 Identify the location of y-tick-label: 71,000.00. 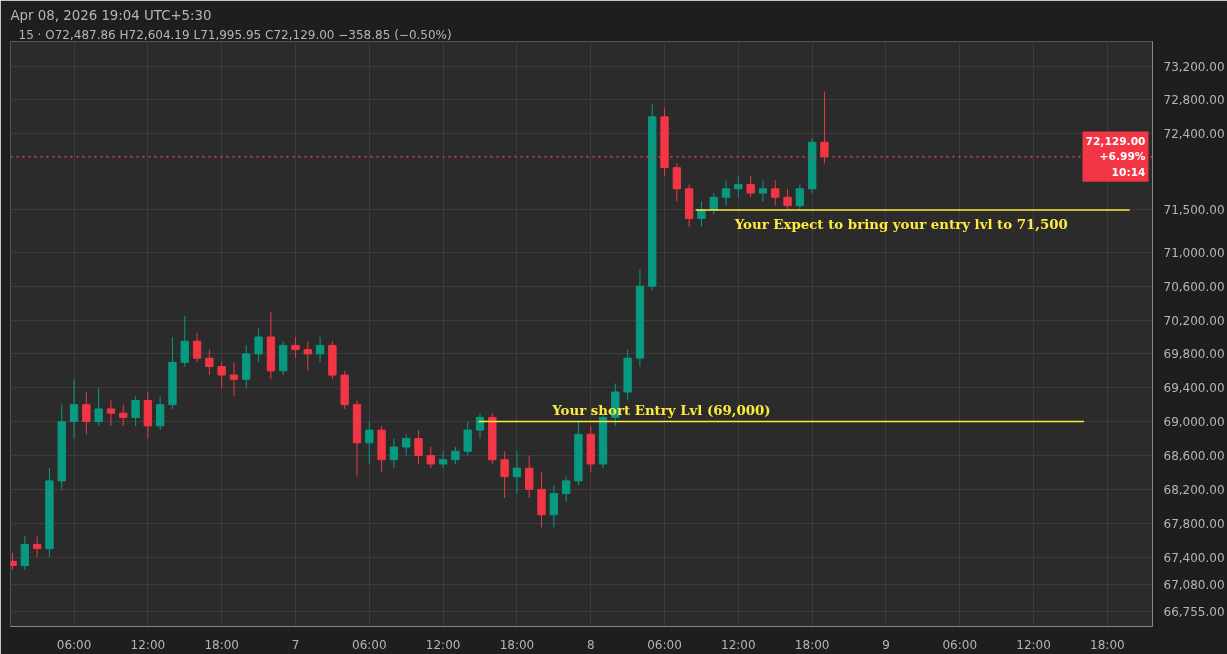
(1194, 252).